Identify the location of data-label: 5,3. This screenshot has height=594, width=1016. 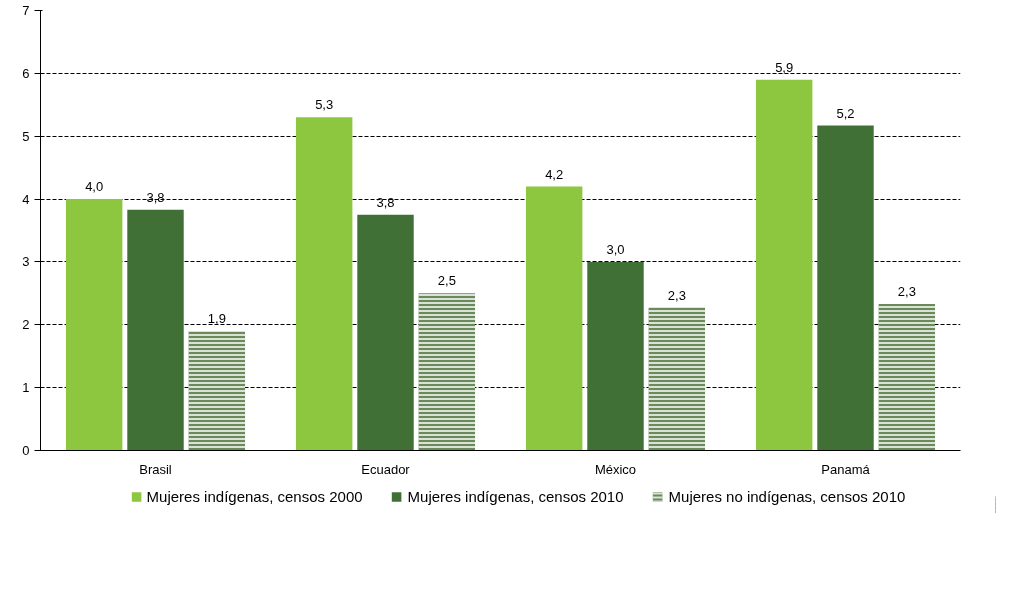
(324, 105).